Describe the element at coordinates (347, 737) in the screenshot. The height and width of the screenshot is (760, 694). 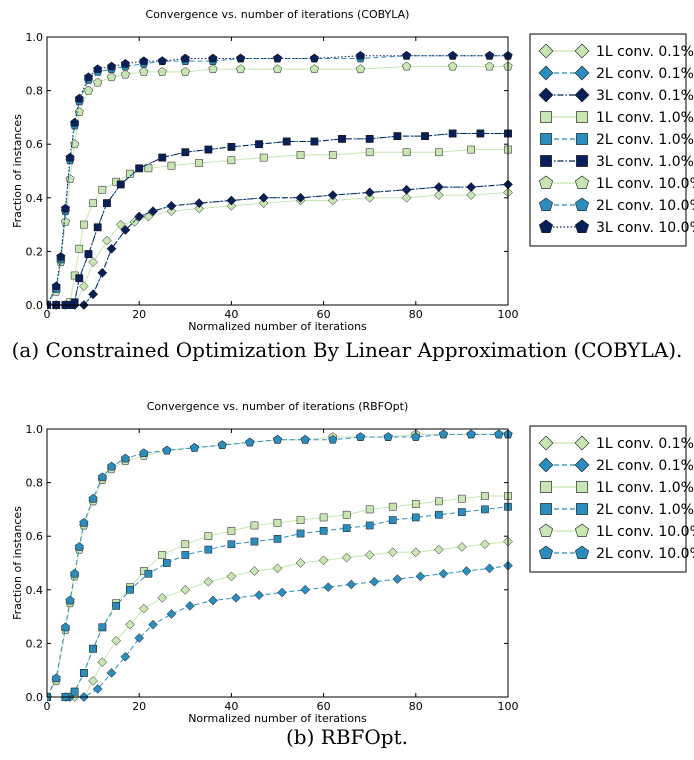
I see `rbfopt-caption: (b) RBFOpt.` at that location.